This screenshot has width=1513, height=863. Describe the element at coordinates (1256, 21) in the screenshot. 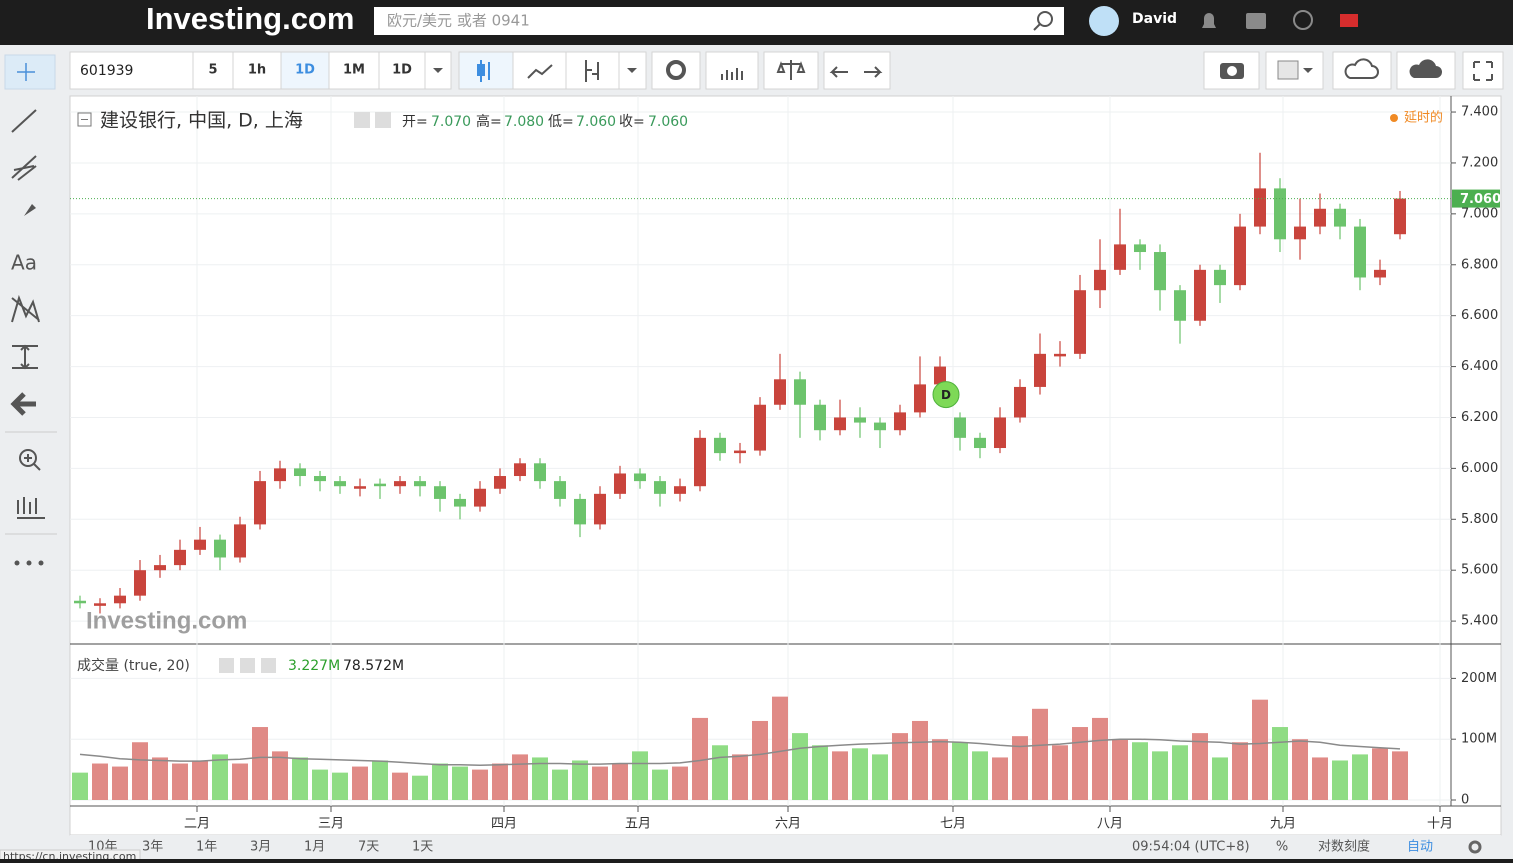

I see `portfolio-icon` at that location.